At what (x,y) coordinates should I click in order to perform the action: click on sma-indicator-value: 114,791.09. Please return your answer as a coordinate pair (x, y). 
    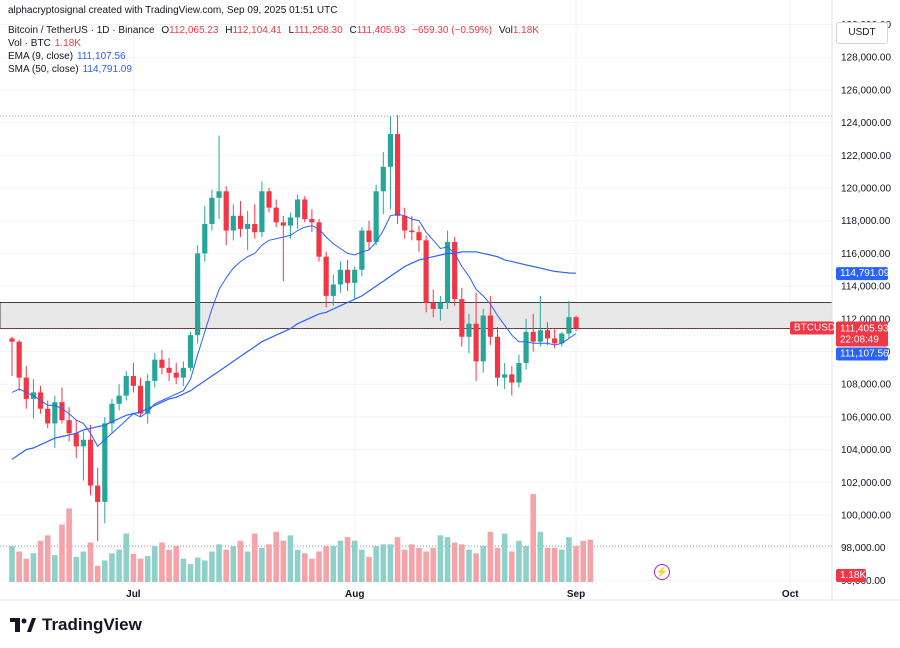
    Looking at the image, I should click on (107, 69).